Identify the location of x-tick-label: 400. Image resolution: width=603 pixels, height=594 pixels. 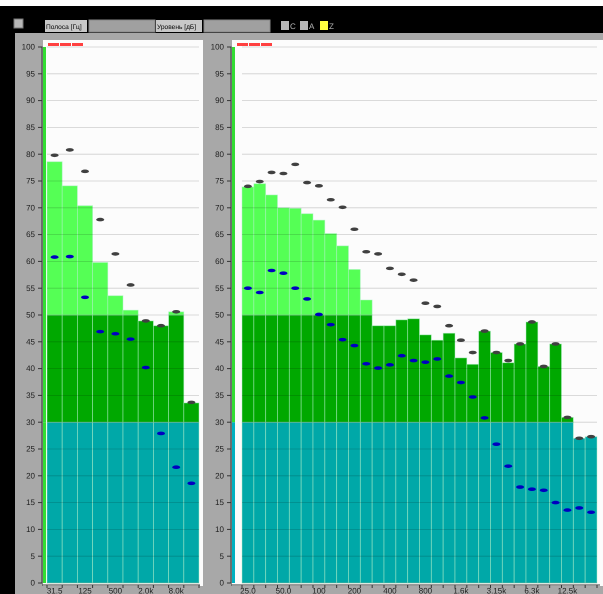
(390, 590).